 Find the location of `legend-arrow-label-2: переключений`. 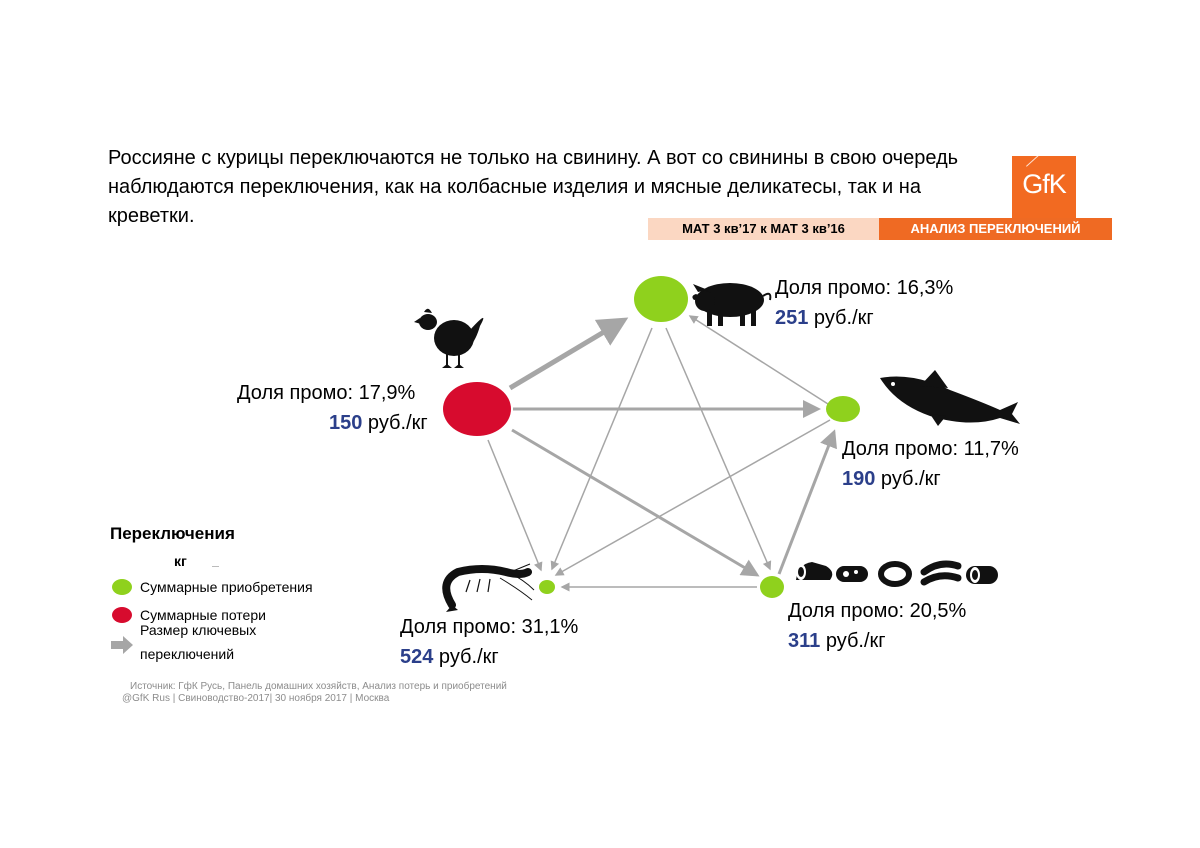

legend-arrow-label-2: переключений is located at coordinates (187, 654).